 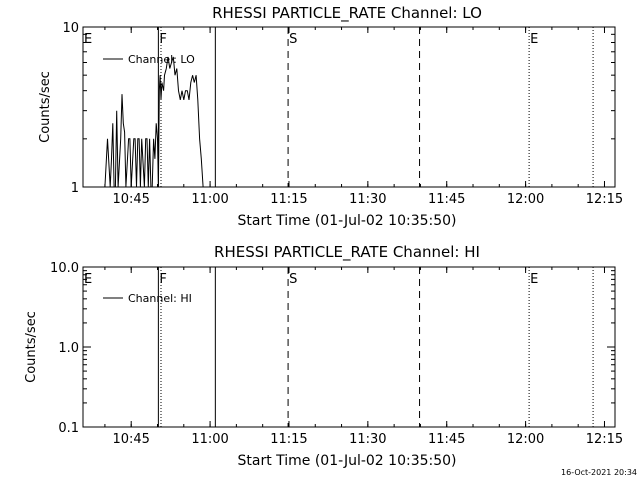 What do you see at coordinates (347, 252) in the screenshot?
I see `panel-title: RHESSI PARTICLE_RATE Channel: HI` at bounding box center [347, 252].